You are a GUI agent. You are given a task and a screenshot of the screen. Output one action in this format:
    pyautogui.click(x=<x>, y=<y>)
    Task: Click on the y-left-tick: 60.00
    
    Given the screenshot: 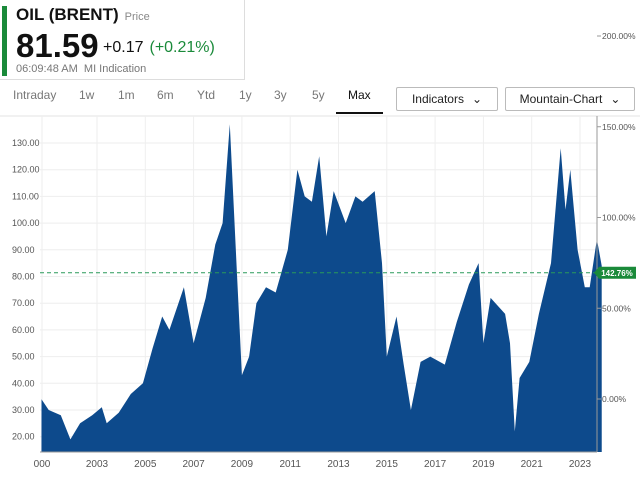 What is the action you would take?
    pyautogui.click(x=23, y=330)
    